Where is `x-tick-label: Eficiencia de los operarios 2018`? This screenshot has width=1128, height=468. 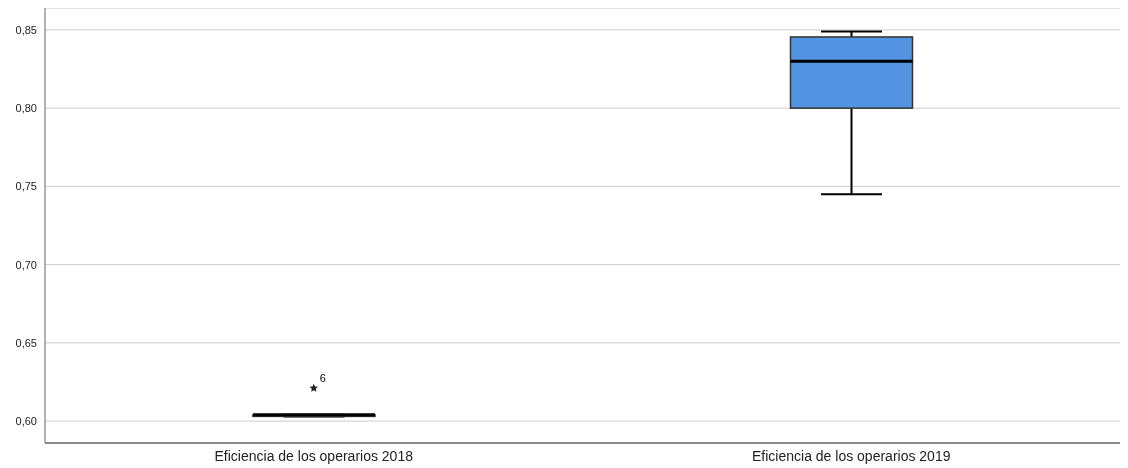
x-tick-label: Eficiencia de los operarios 2018 is located at coordinates (314, 455).